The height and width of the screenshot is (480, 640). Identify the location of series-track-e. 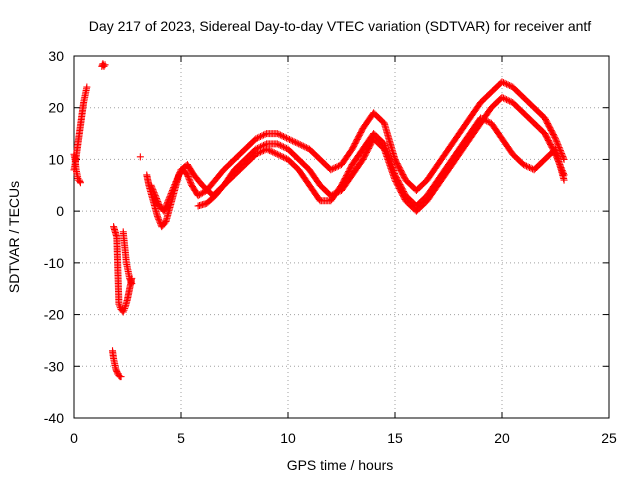
(127, 258).